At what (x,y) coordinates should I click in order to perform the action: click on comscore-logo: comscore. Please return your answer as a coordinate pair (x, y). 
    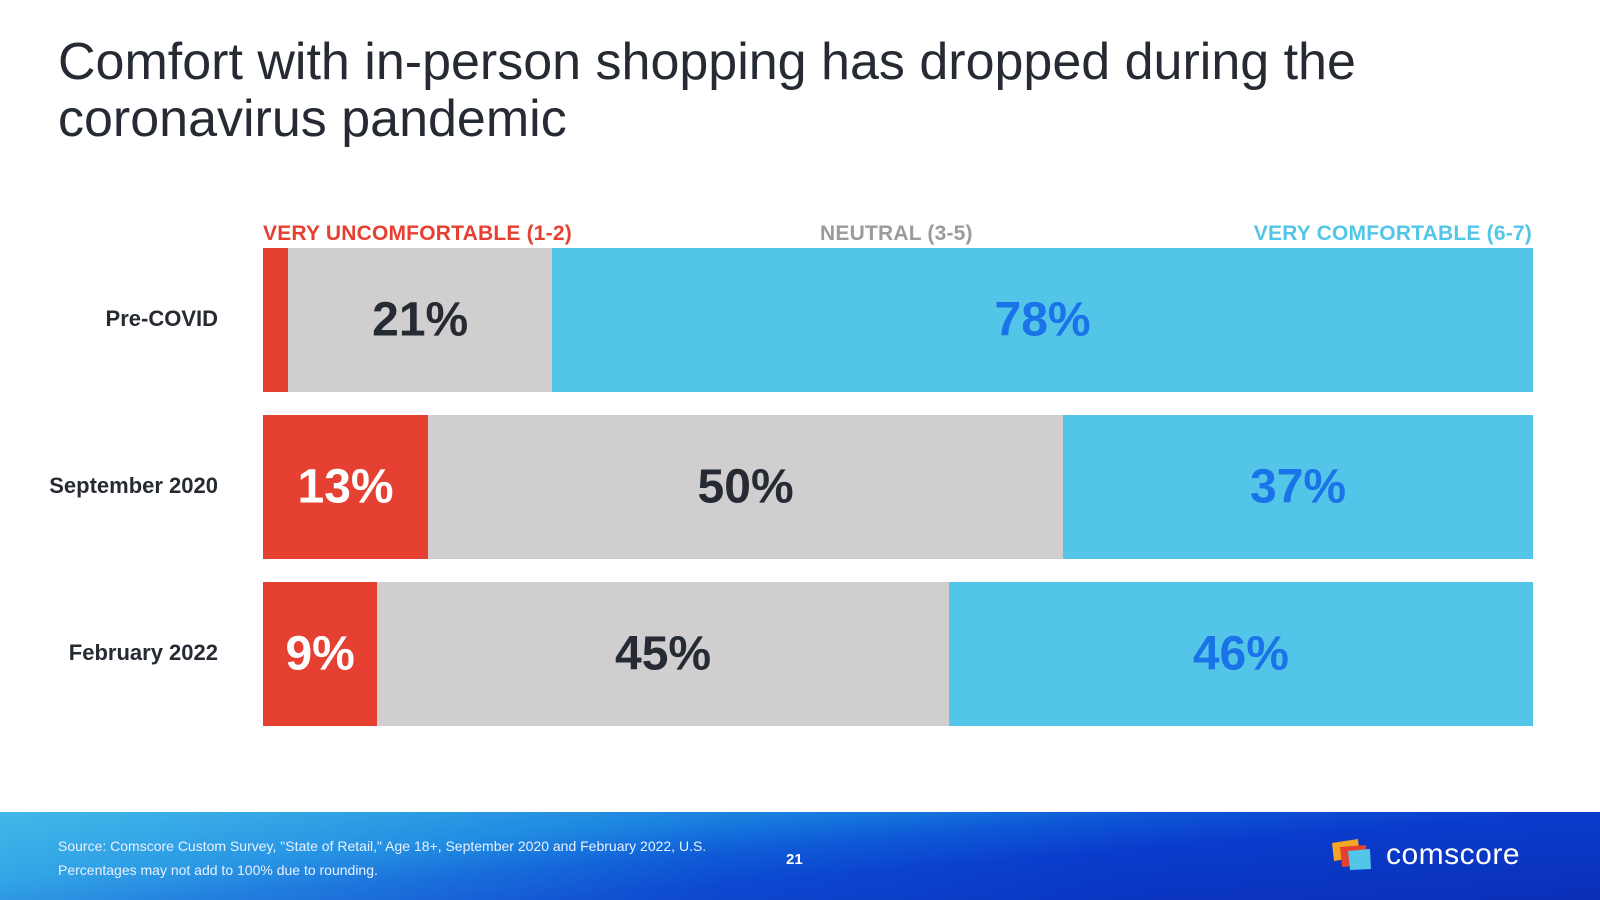
    Looking at the image, I should click on (1425, 855).